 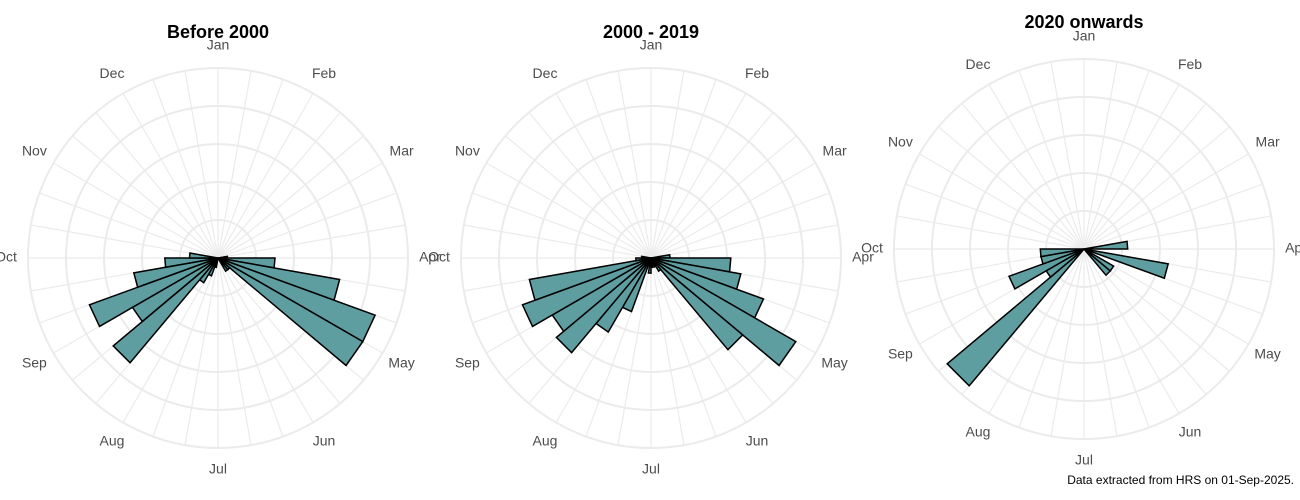 I want to click on panel-title: Before 2000, so click(x=218, y=32).